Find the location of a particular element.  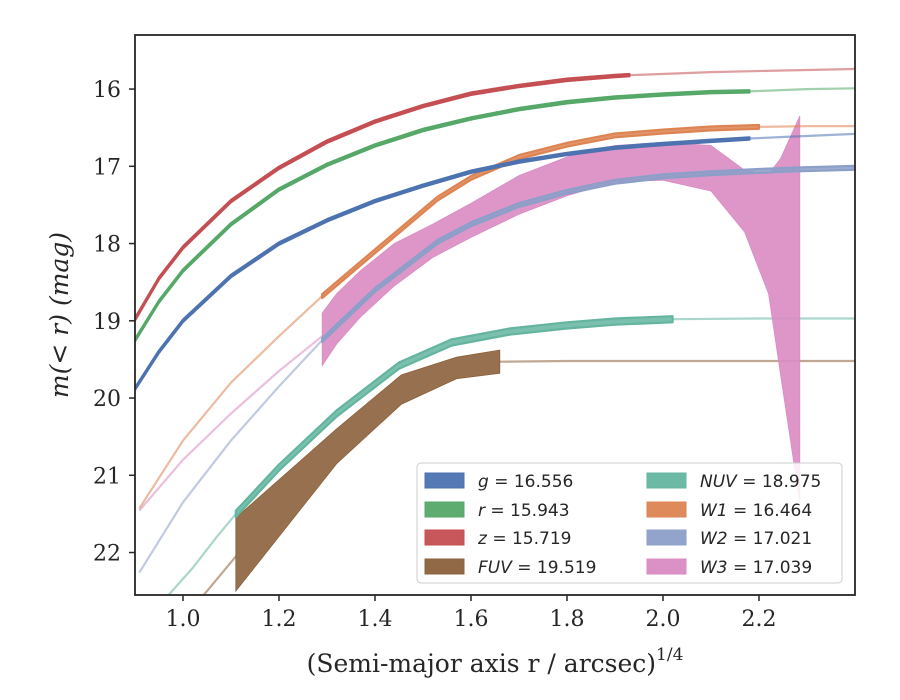

legend-item-w3: W3 = 17.039 is located at coordinates (729, 568).